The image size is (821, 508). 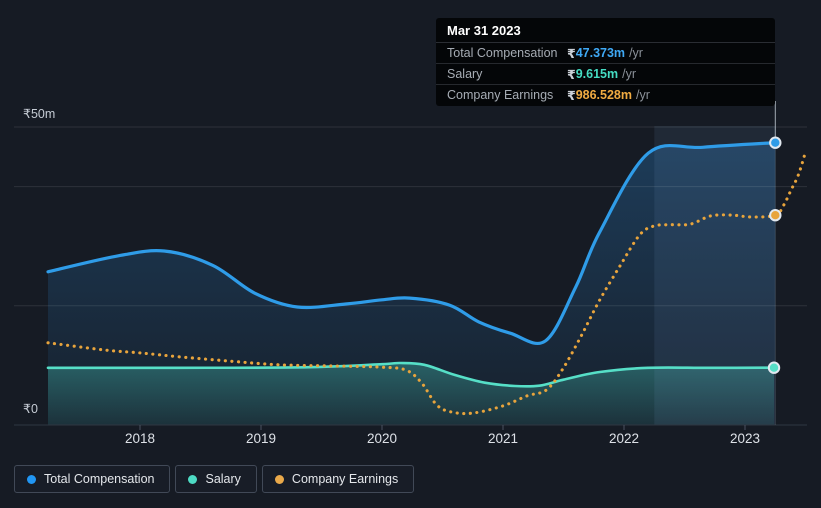 What do you see at coordinates (605, 30) in the screenshot?
I see `tooltip-date: Mar 31 2023` at bounding box center [605, 30].